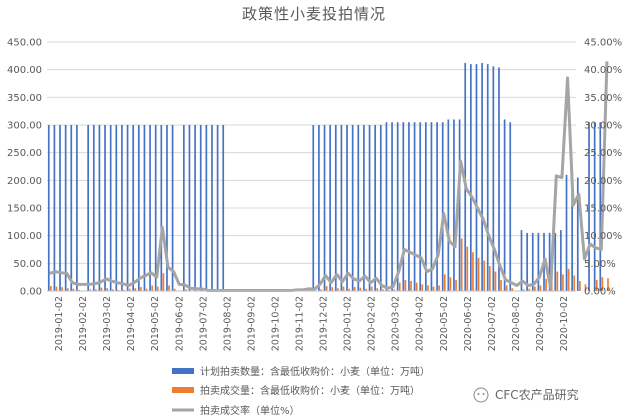 The height and width of the screenshot is (420, 628). I want to click on x-tick-label: 2020-09-02, so click(540, 323).